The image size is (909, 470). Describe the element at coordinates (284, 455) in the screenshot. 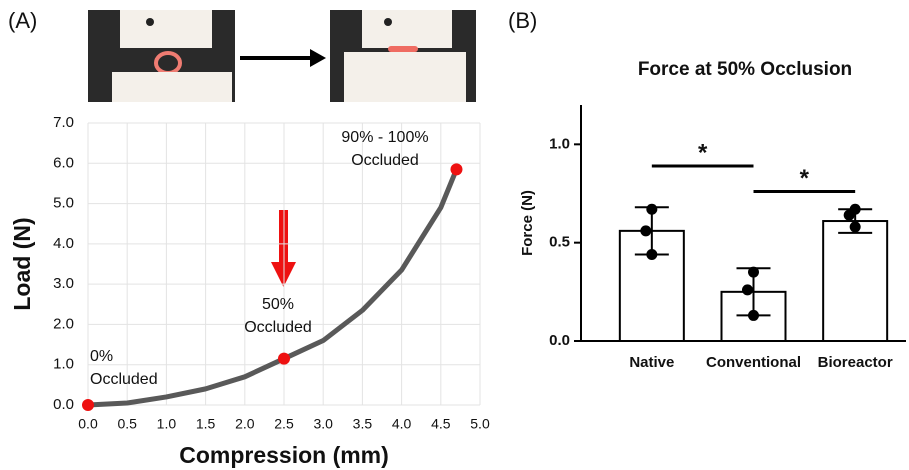

I see `x-axis-label: Compression (mm)` at that location.